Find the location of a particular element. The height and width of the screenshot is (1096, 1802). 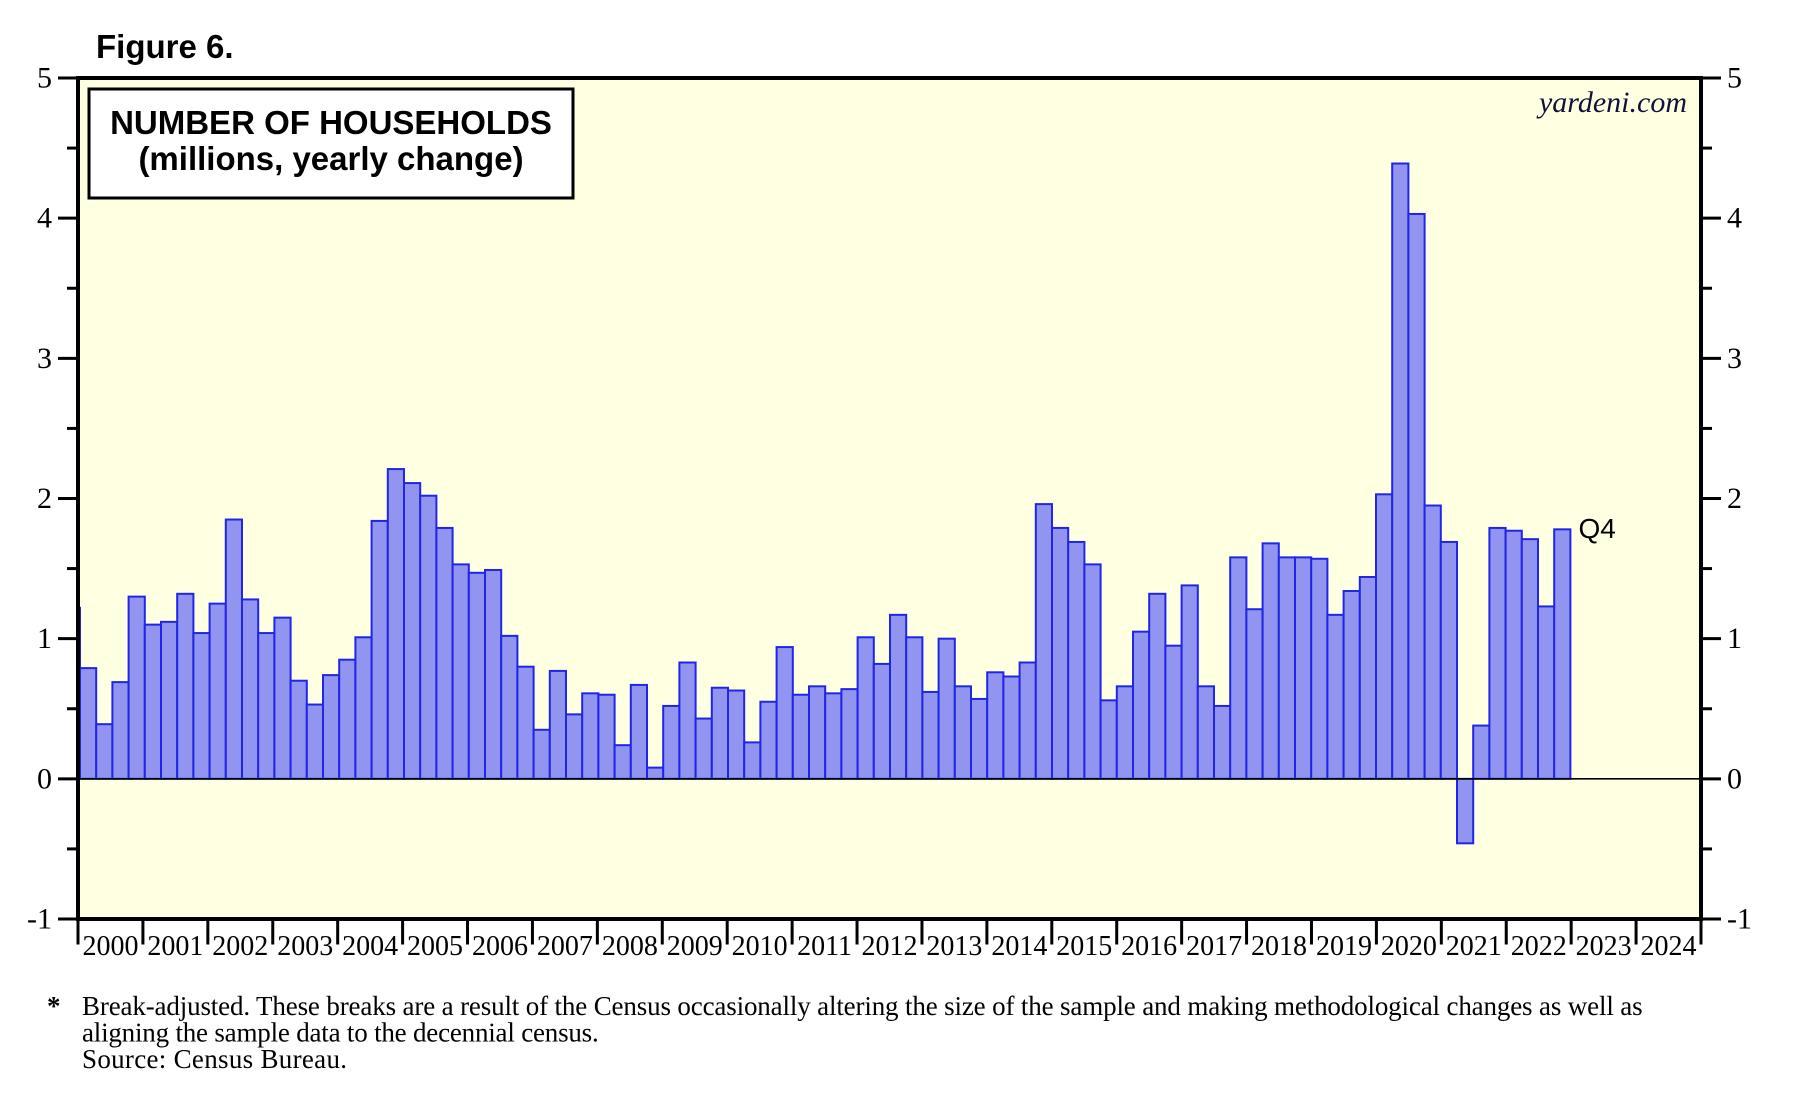

svg-text: yardeni.com is located at coordinates (1611, 102).